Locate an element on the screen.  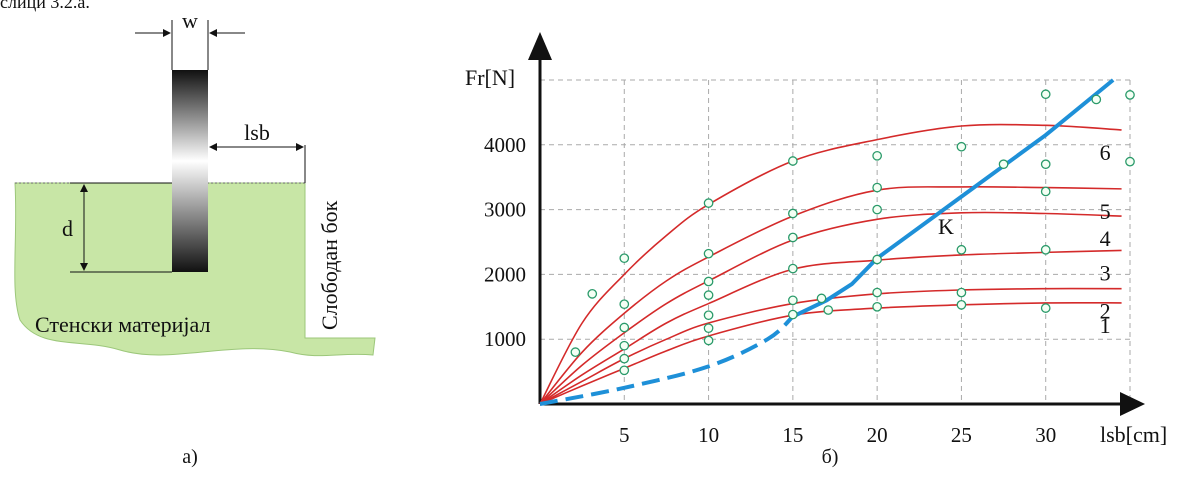
panel-label: а) is located at coordinates (190, 457).